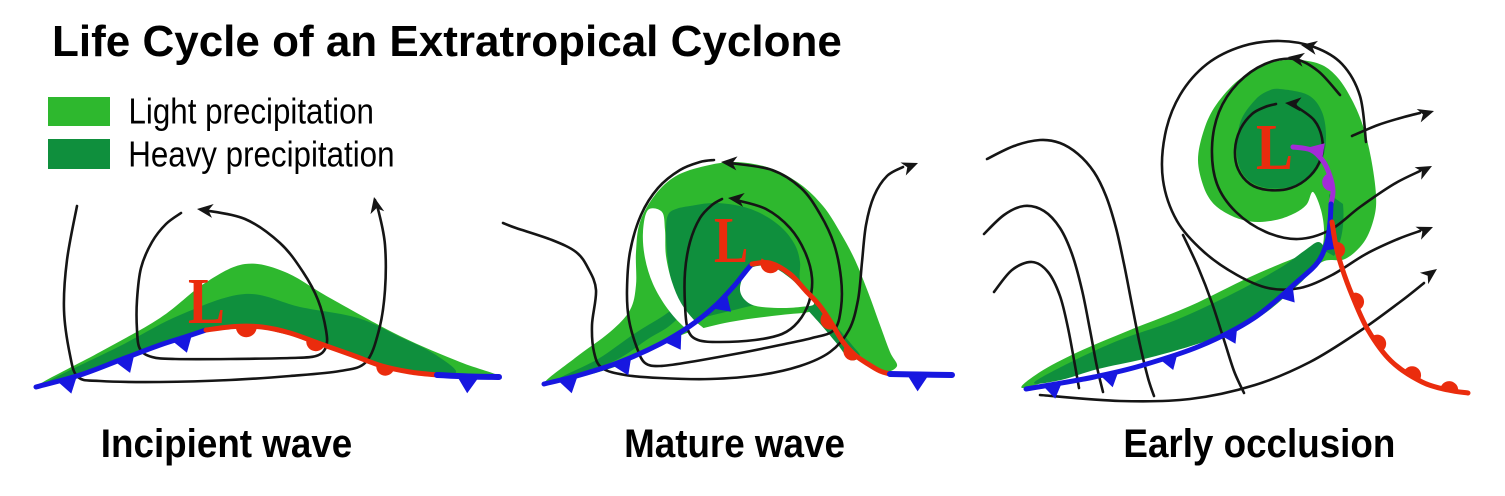  Describe the element at coordinates (447, 41) in the screenshot. I see `svg-text:Life Cycle of an Extratropical: Life Cycle of an Extratropical Cyclone` at that location.